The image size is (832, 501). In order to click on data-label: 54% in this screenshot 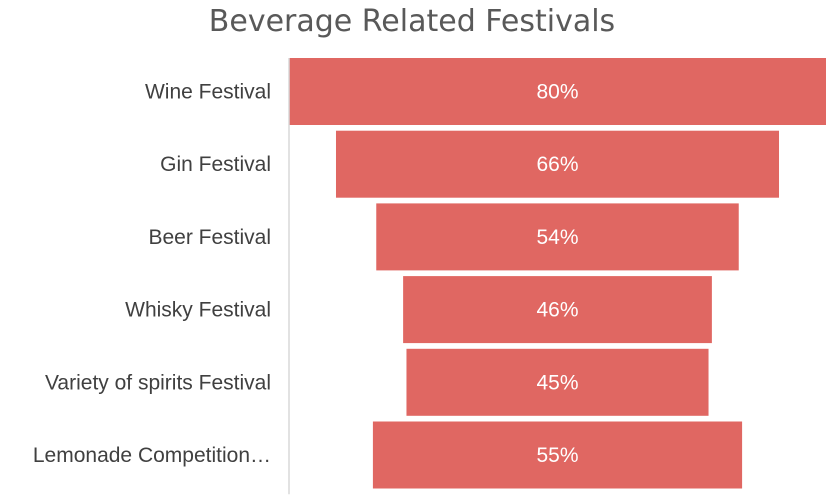, I will do `click(557, 237)`.